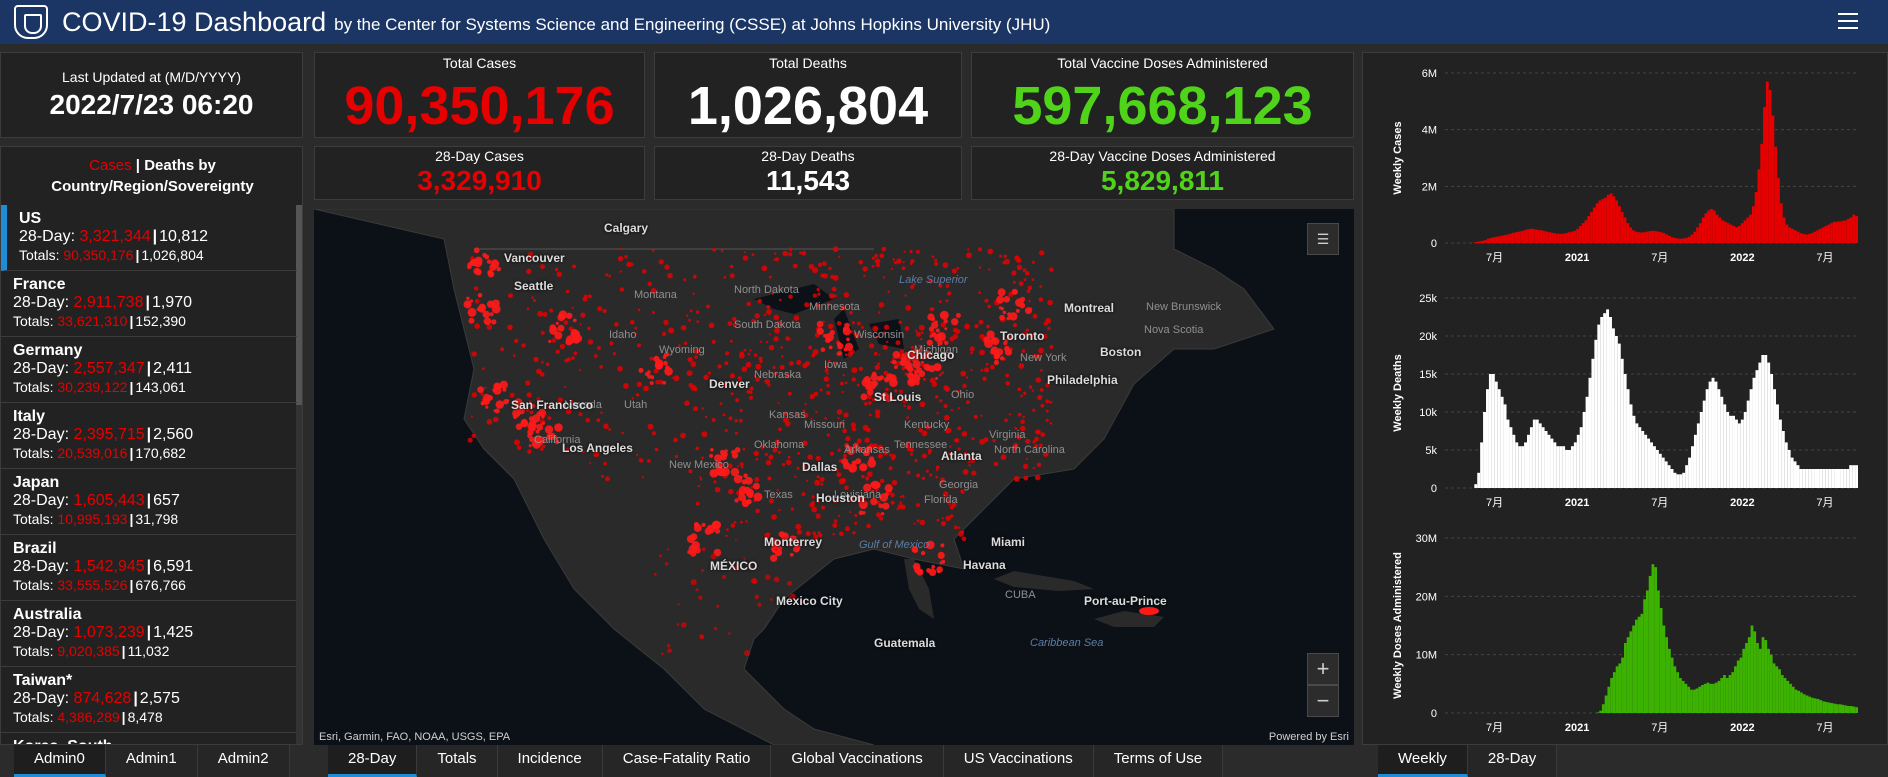 The width and height of the screenshot is (1888, 777). Describe the element at coordinates (152, 186) in the screenshot. I see `list-header-line2: Country/Region/Sovereignty` at that location.